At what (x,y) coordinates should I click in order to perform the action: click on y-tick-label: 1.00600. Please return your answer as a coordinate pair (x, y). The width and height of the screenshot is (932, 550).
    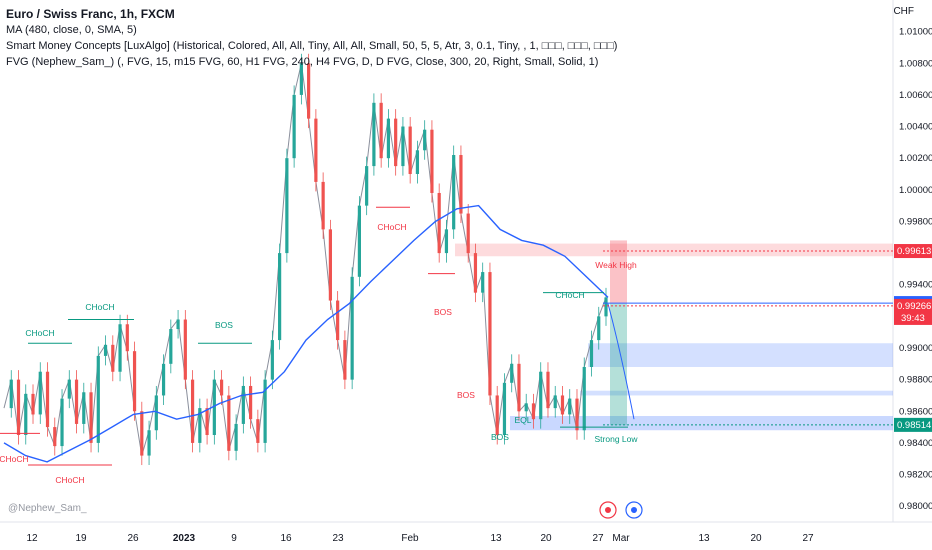
    Looking at the image, I should click on (915, 95).